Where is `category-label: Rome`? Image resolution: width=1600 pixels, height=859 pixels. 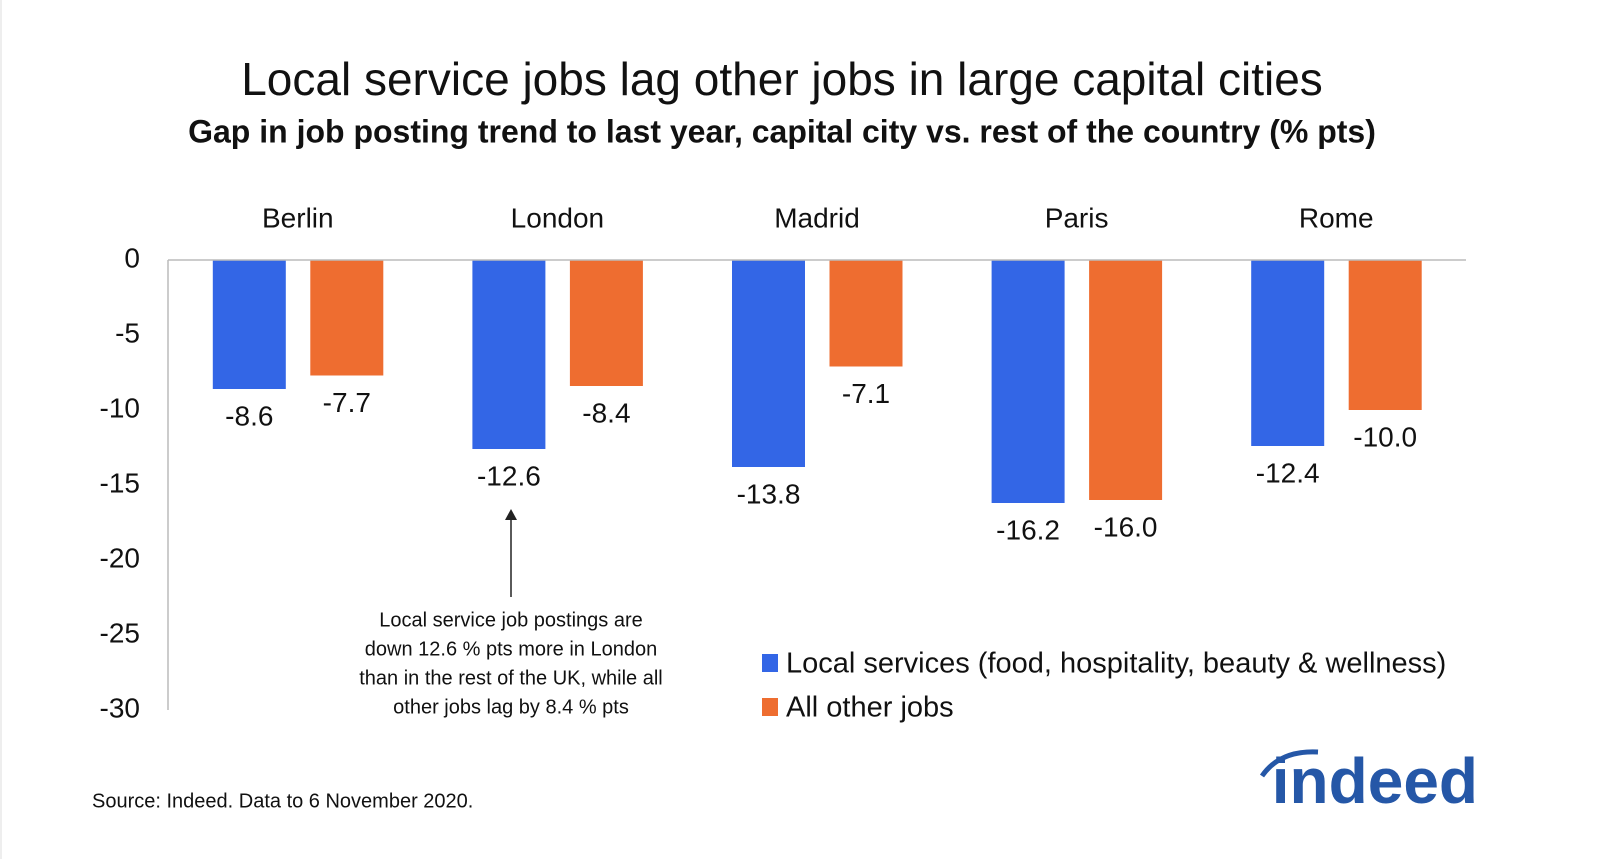 category-label: Rome is located at coordinates (1336, 217).